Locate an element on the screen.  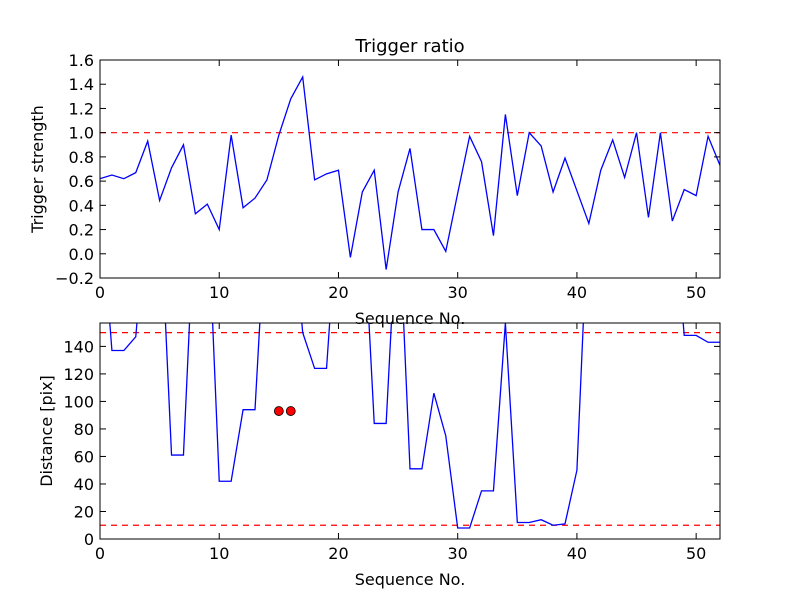
y-tick-label: 80 is located at coordinates (84, 429).